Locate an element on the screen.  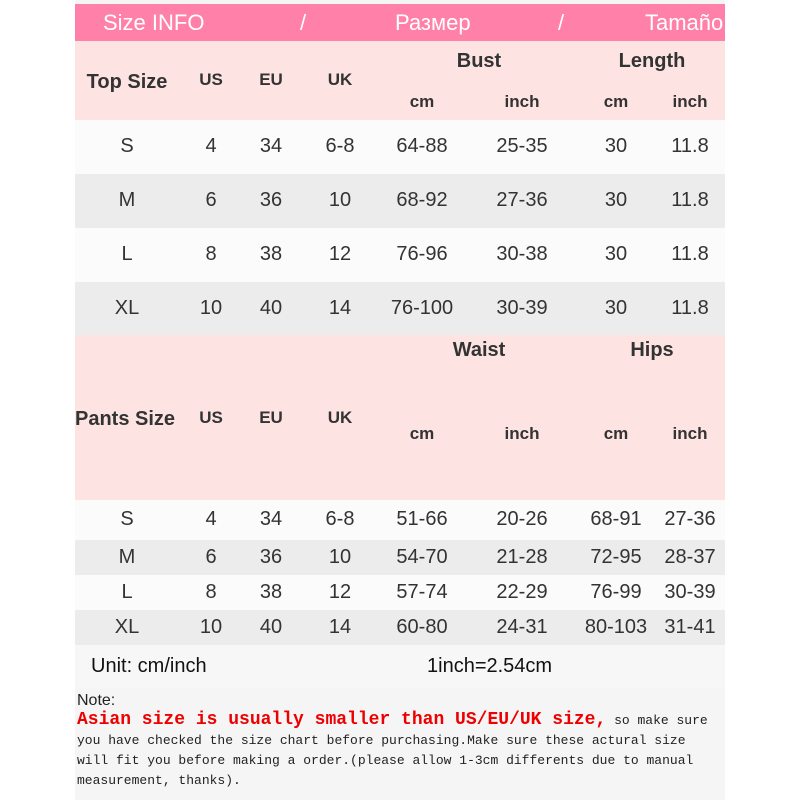
table-cell: 57-74 is located at coordinates (422, 591).